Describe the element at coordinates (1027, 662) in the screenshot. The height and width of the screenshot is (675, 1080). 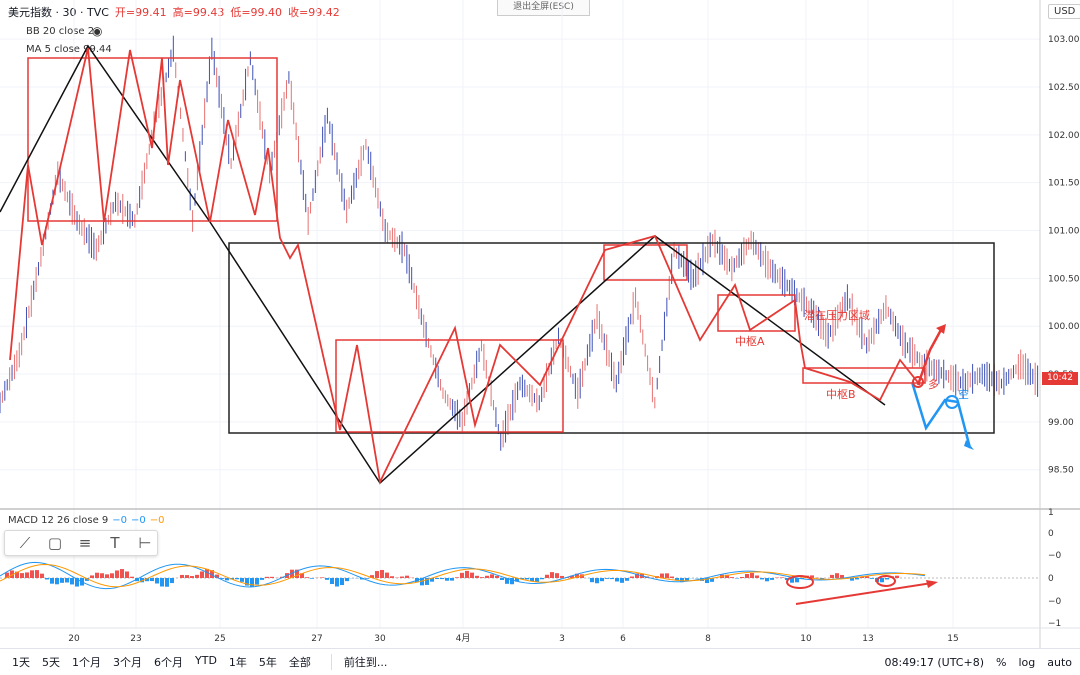
I see `log-toggle: log` at that location.